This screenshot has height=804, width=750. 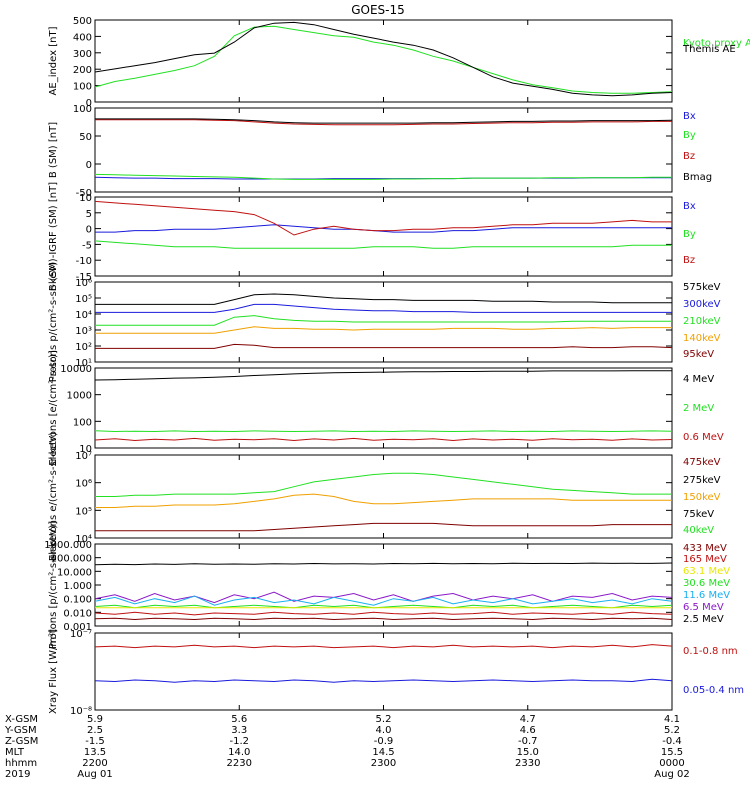 I want to click on legend-label: 95keV, so click(x=698, y=354).